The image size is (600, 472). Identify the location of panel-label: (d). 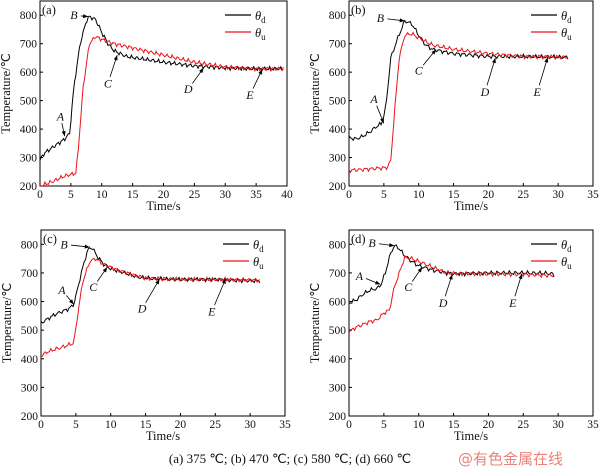
(358, 239).